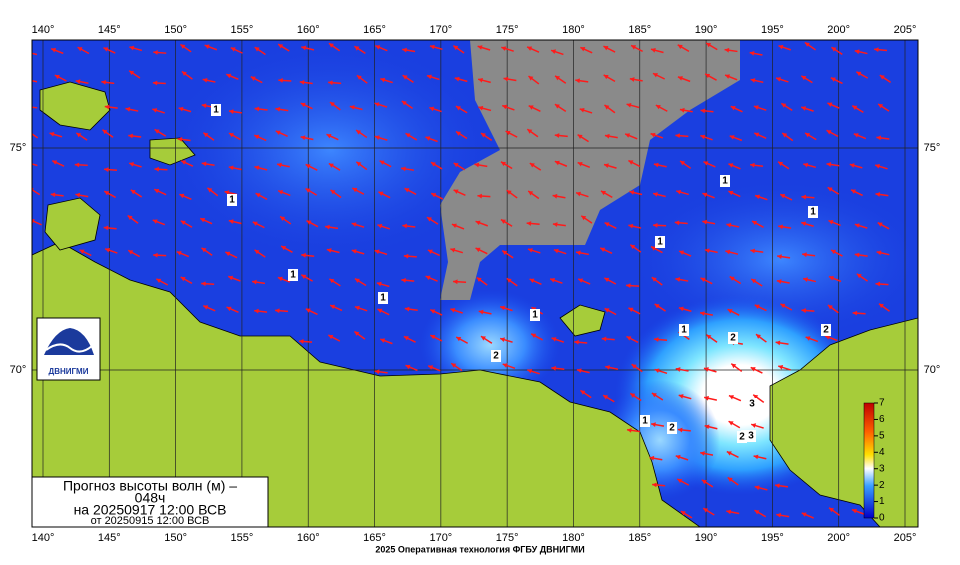 The image size is (960, 565). What do you see at coordinates (882, 518) in the screenshot?
I see `colorbar-label: 0` at bounding box center [882, 518].